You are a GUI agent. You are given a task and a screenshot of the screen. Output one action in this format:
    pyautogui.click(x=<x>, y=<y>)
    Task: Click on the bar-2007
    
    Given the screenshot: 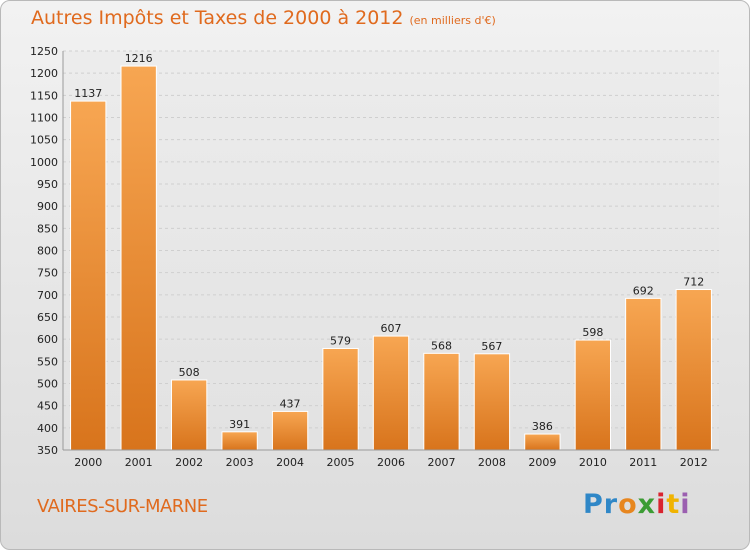 What is the action you would take?
    pyautogui.click(x=441, y=401)
    